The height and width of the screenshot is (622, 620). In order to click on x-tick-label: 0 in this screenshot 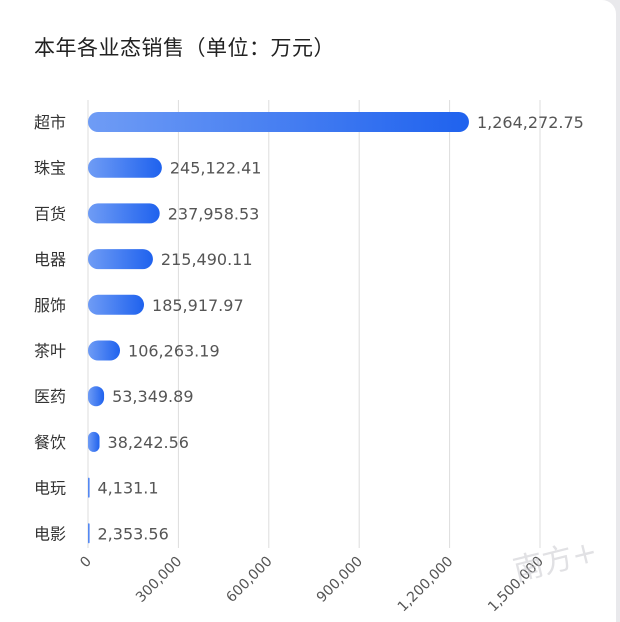, I will do `click(86, 563)`.